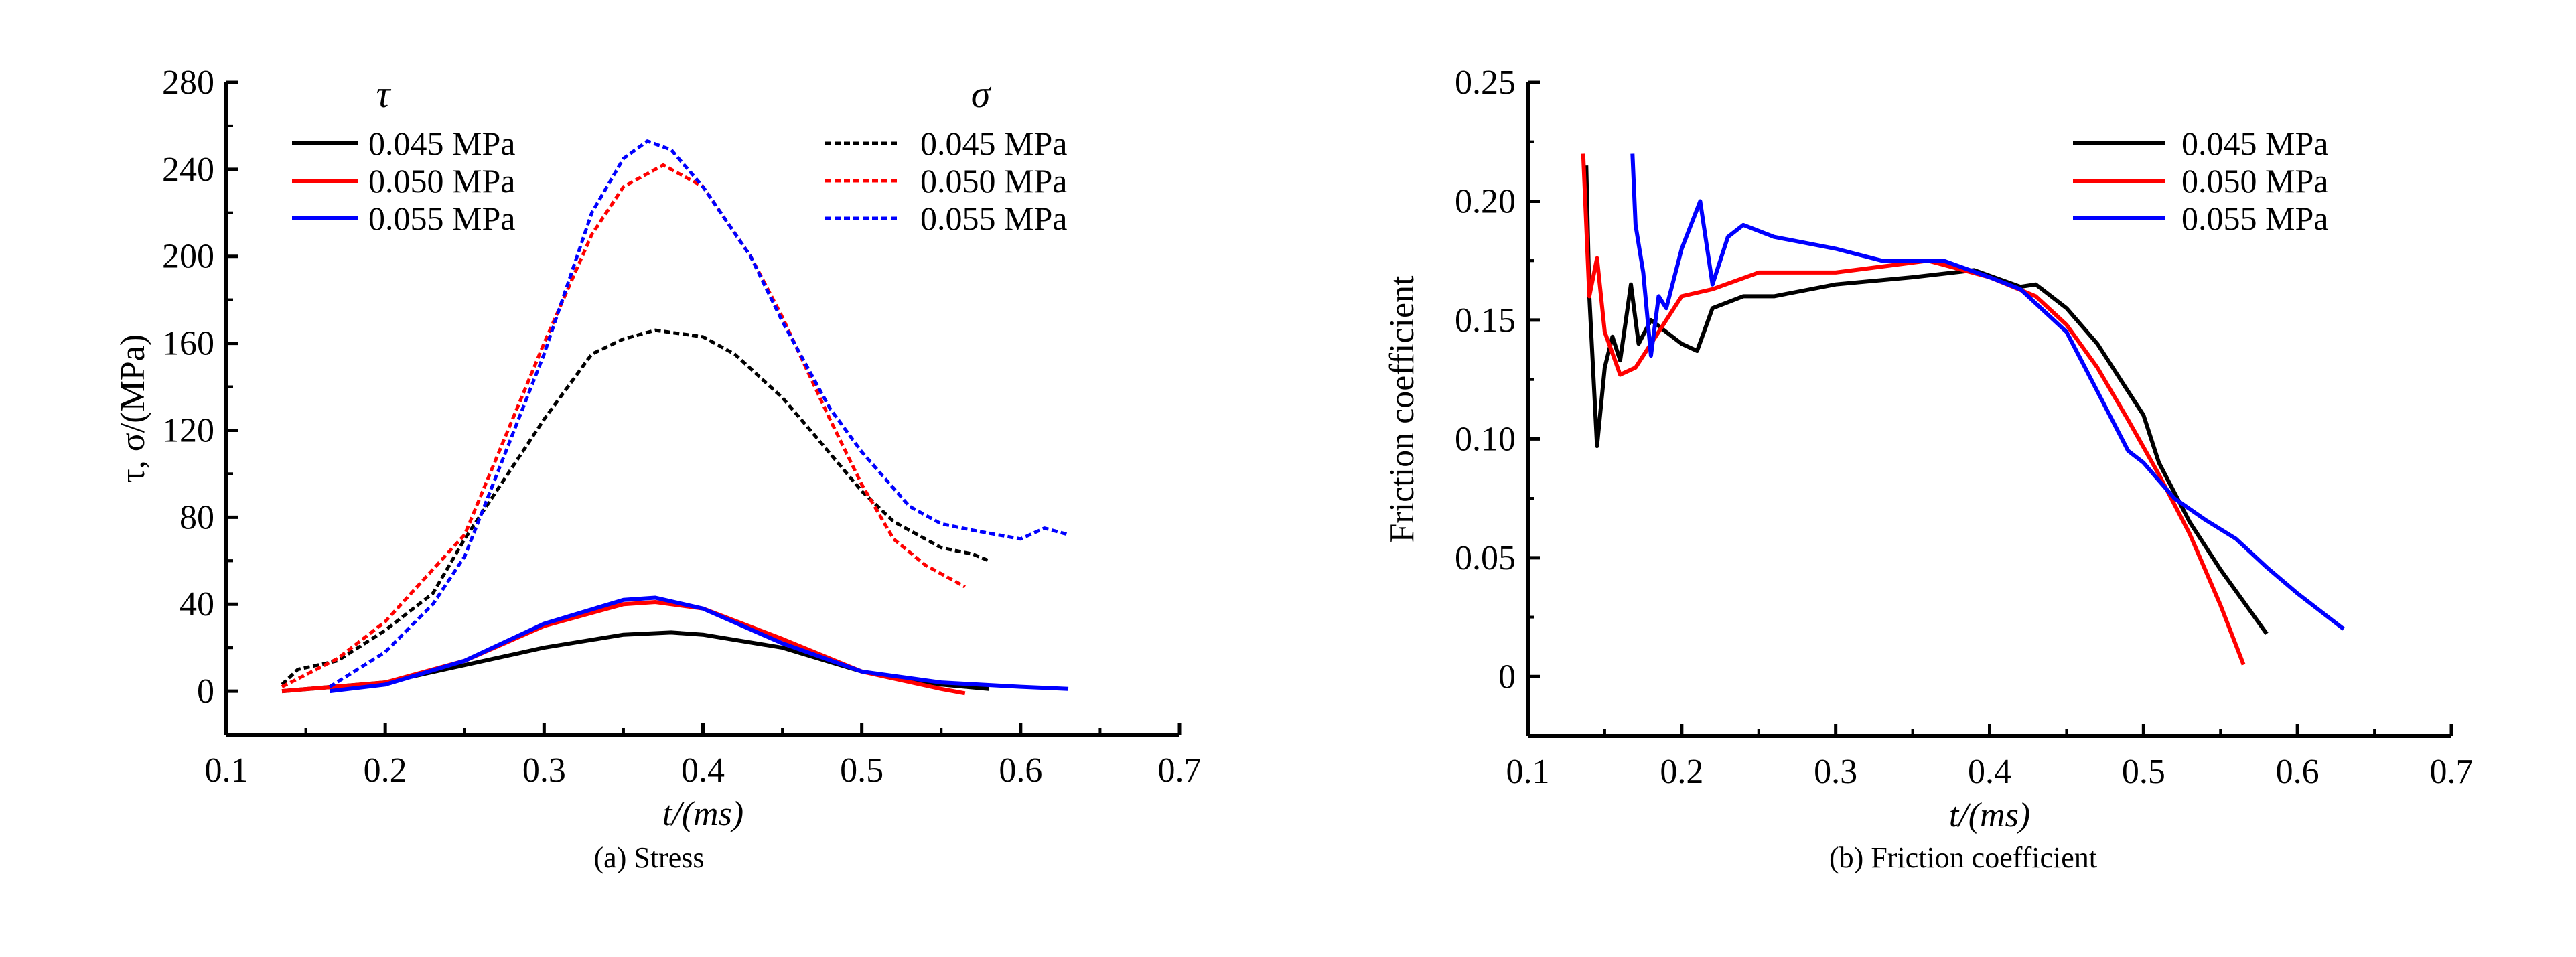 The height and width of the screenshot is (957, 2576). What do you see at coordinates (1485, 83) in the screenshot?
I see `y-tick-label: 0.25` at bounding box center [1485, 83].